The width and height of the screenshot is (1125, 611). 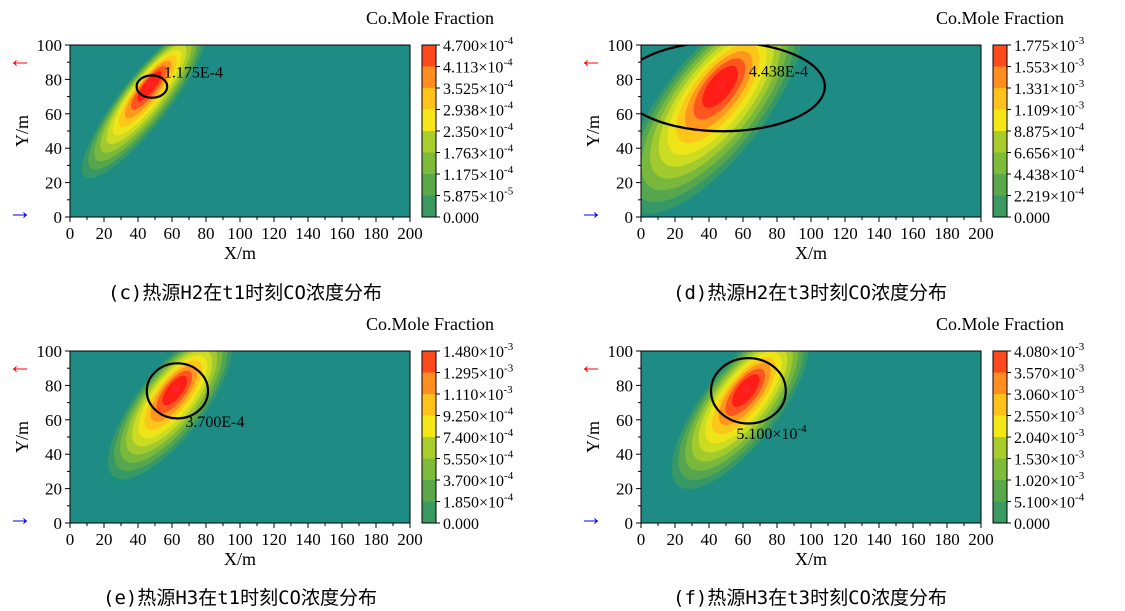 I want to click on colorbar-tick-label: 1.480×10⁻³, so click(x=478, y=351).